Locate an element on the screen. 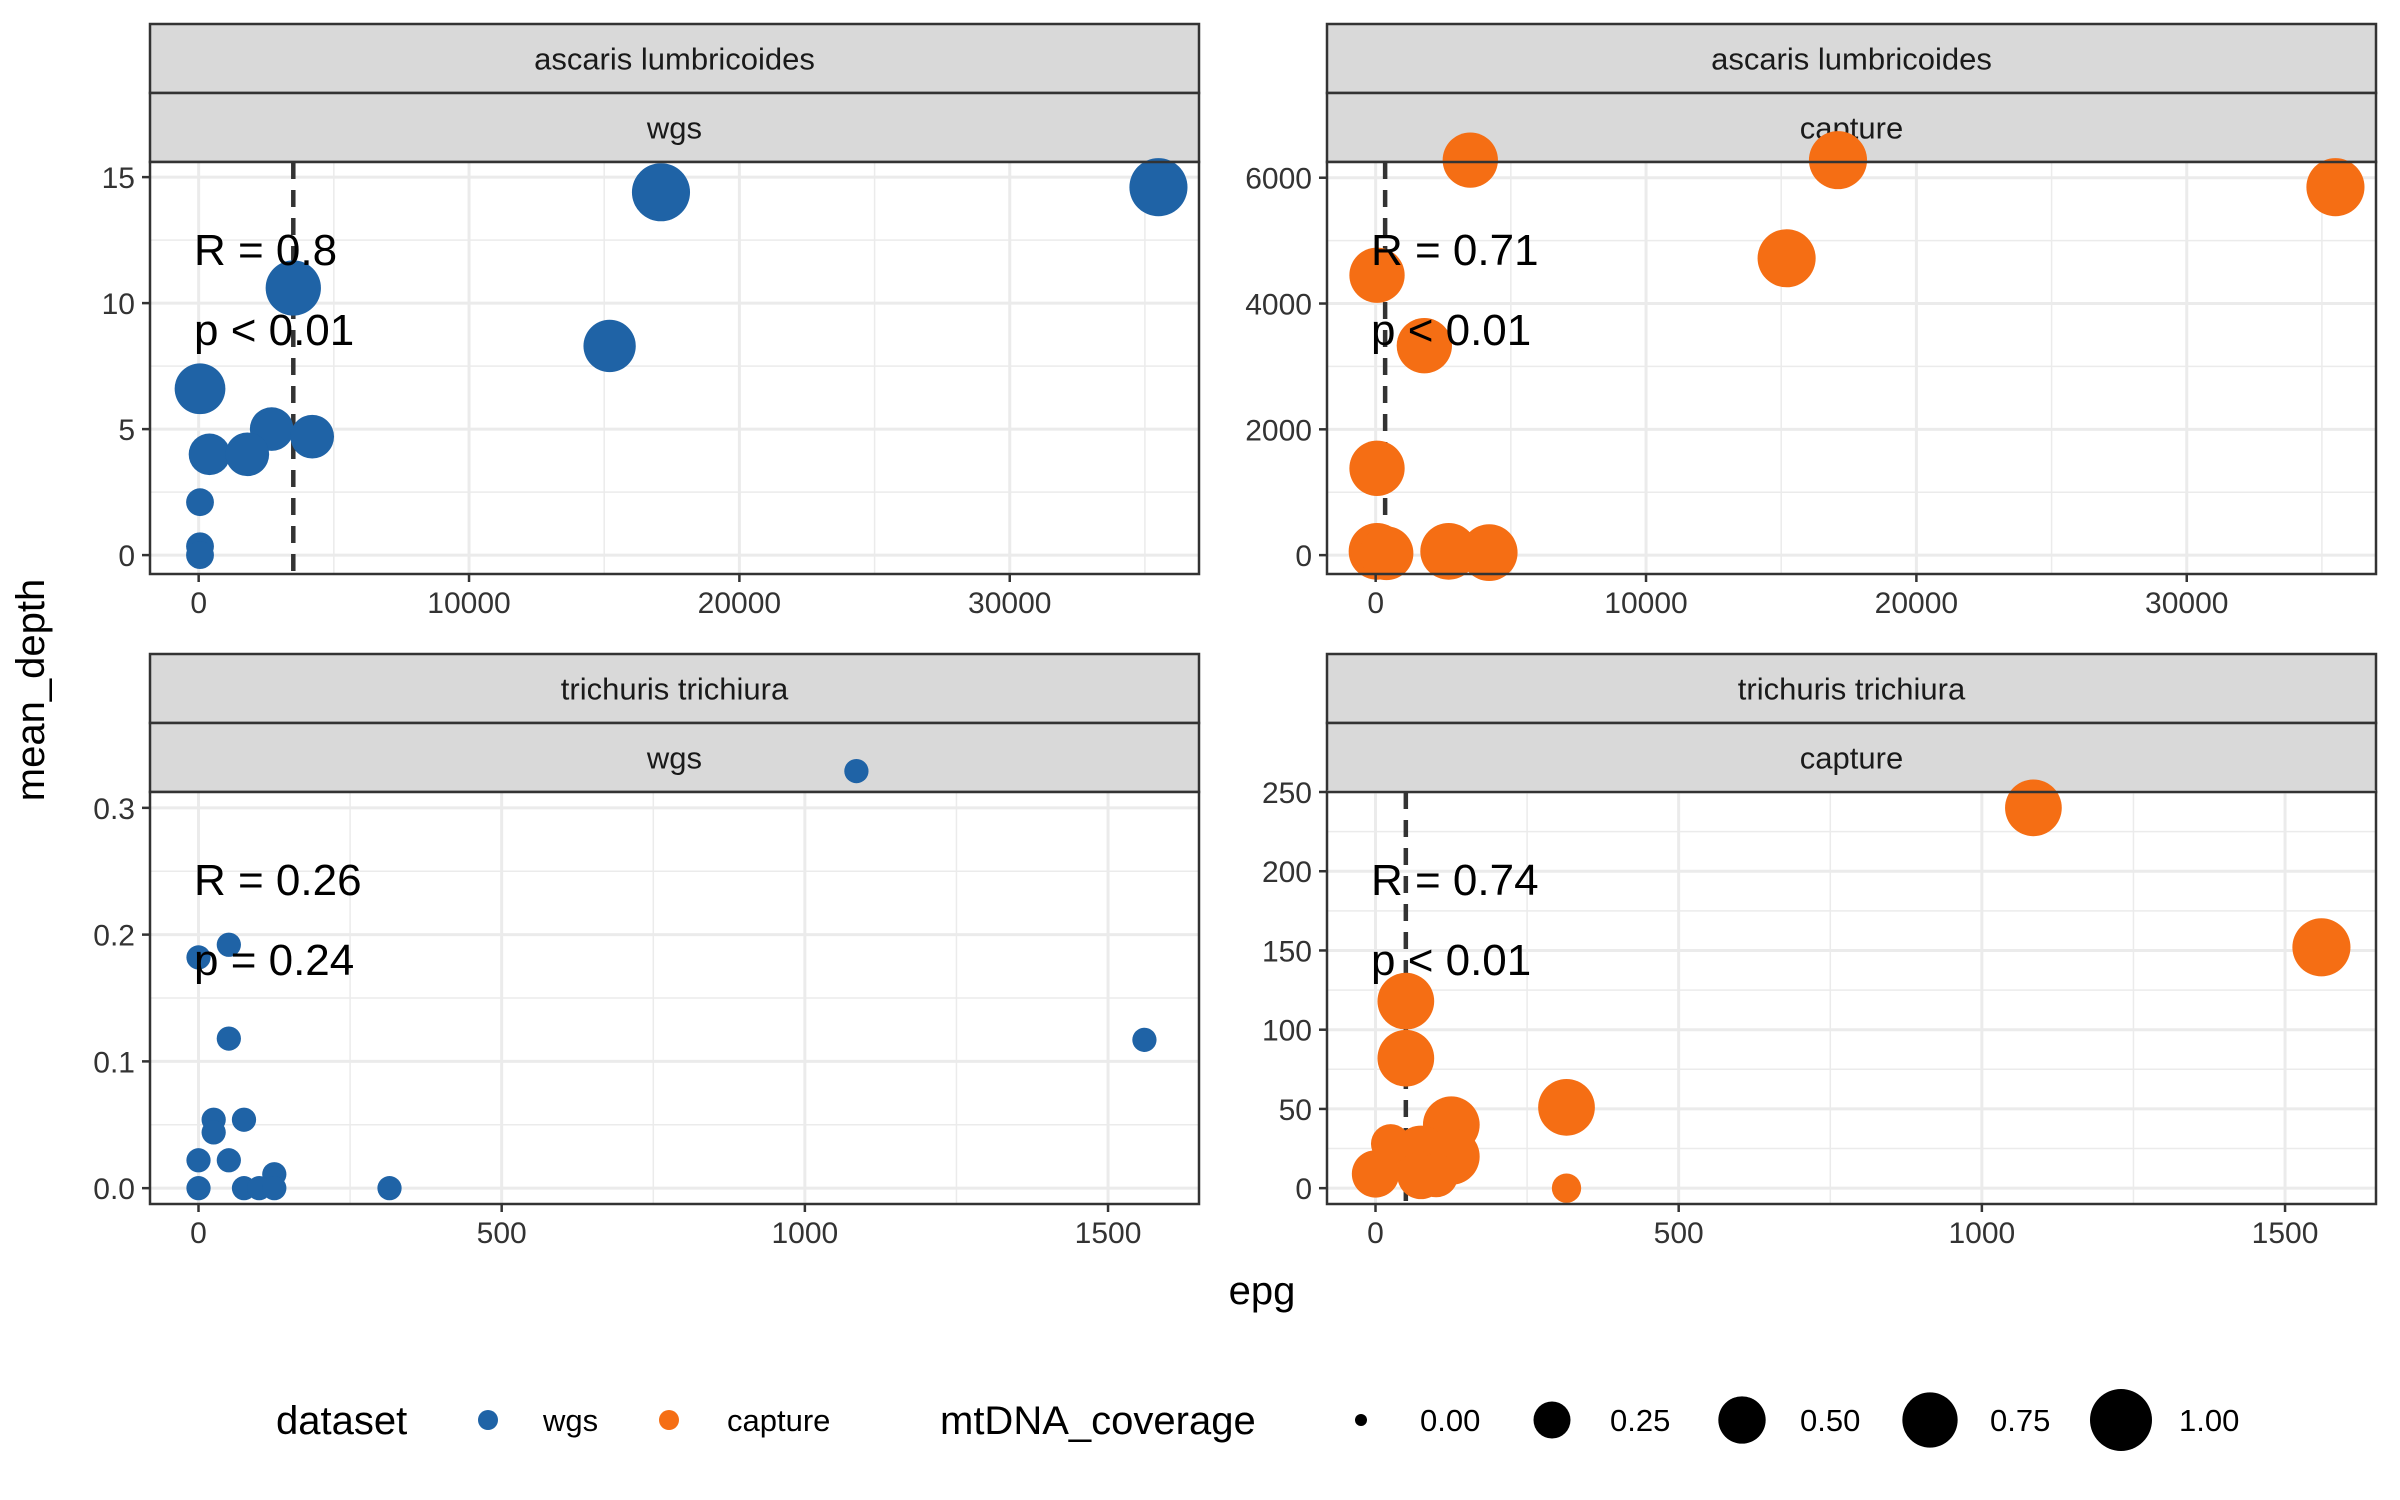  legend-size-label: 1.00 is located at coordinates (2209, 1420).